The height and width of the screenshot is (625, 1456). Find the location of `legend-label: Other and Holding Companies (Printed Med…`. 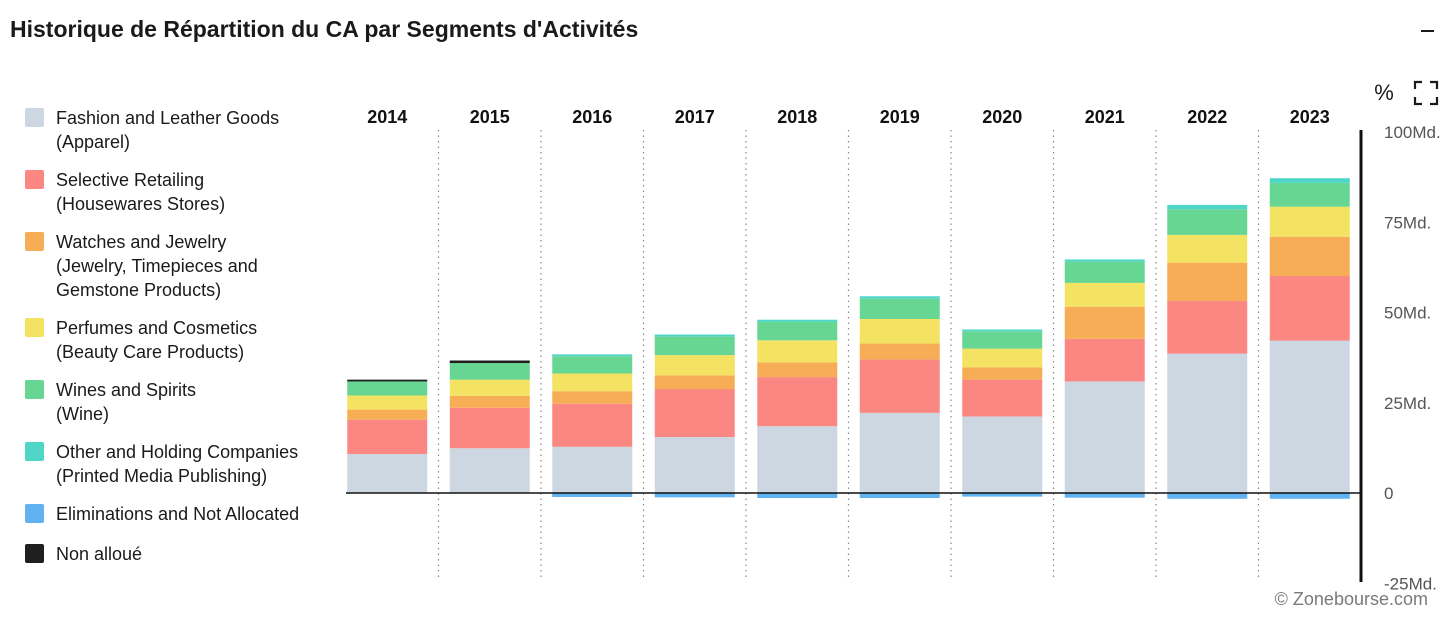

legend-label: Other and Holding Companies (Printed Med… is located at coordinates (177, 464).